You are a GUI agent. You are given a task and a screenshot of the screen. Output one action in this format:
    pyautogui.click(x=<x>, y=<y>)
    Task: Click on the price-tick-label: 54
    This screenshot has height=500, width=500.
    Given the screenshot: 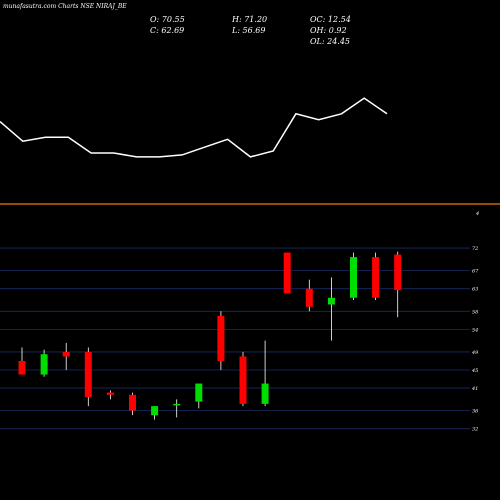 What is the action you would take?
    pyautogui.click(x=475, y=330)
    